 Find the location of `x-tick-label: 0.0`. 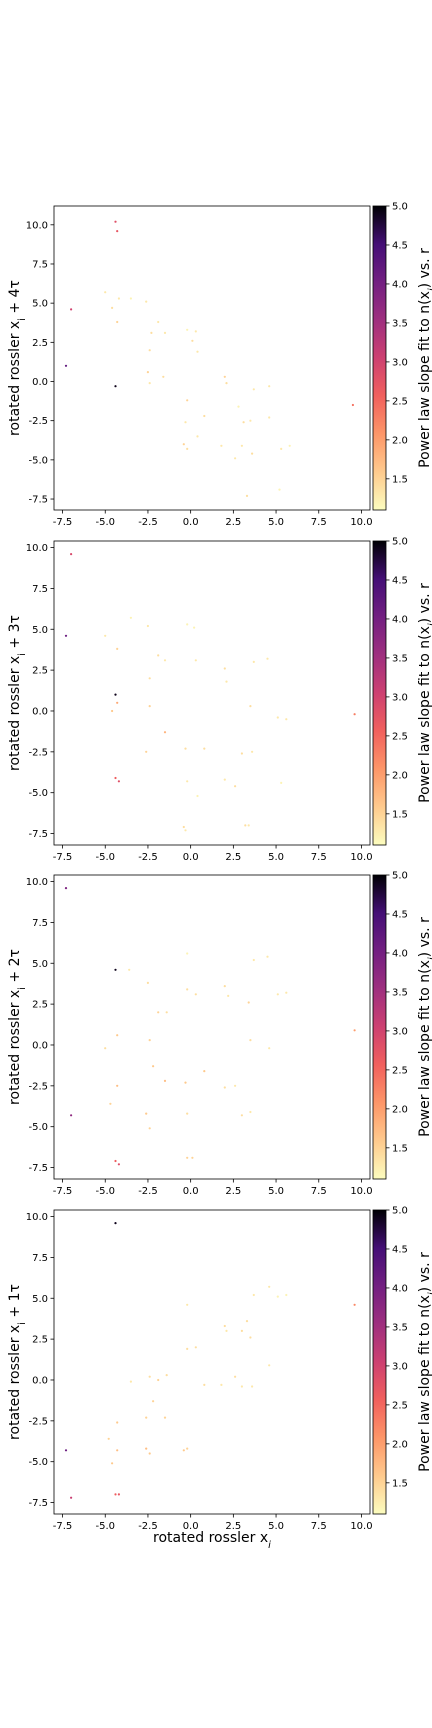

x-tick-label: 0.0 is located at coordinates (191, 1191).